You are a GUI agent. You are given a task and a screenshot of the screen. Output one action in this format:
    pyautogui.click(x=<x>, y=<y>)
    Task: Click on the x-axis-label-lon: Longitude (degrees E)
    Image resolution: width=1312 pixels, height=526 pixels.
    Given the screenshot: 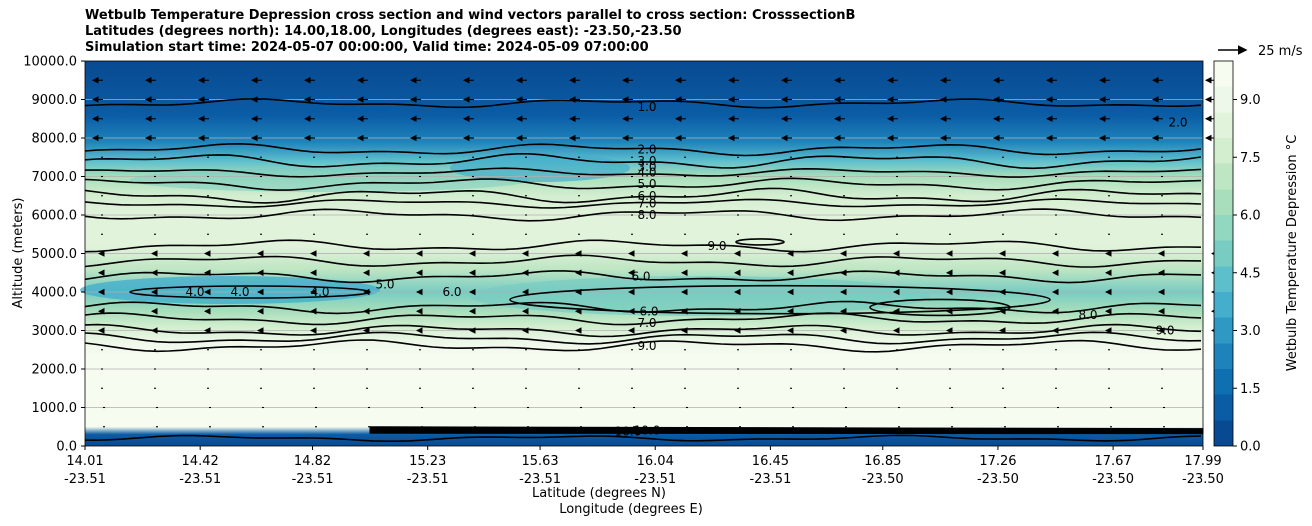 What is the action you would take?
    pyautogui.click(x=631, y=509)
    